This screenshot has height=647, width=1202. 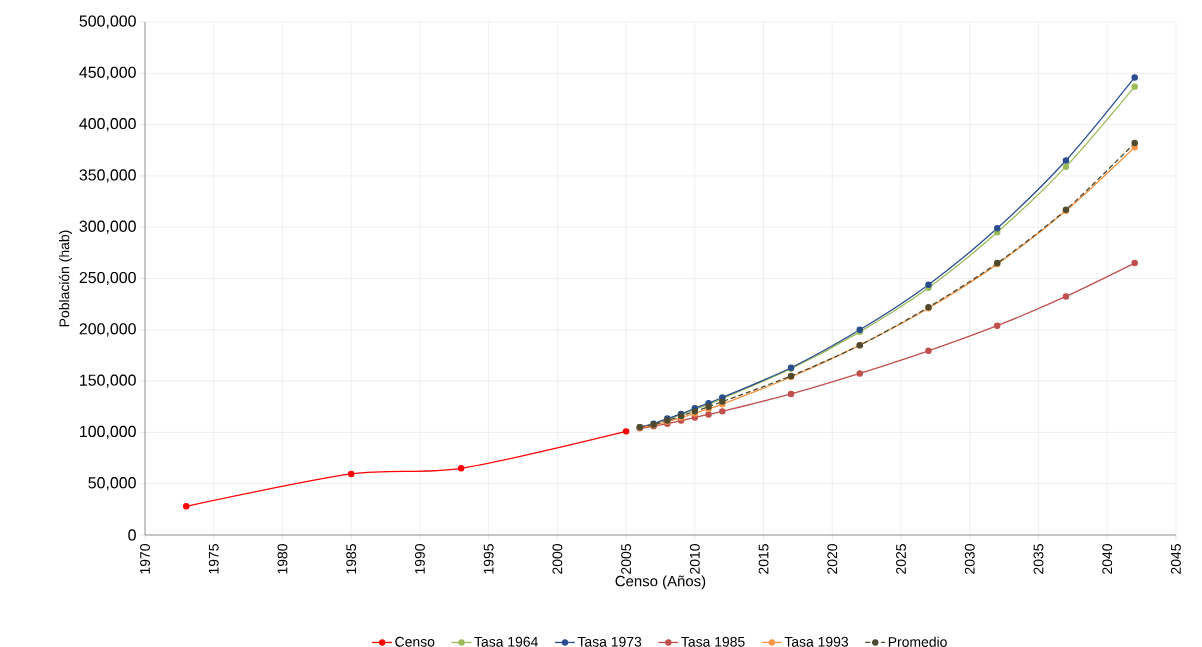 What do you see at coordinates (415, 641) in the screenshot?
I see `legend-label: Censo` at bounding box center [415, 641].